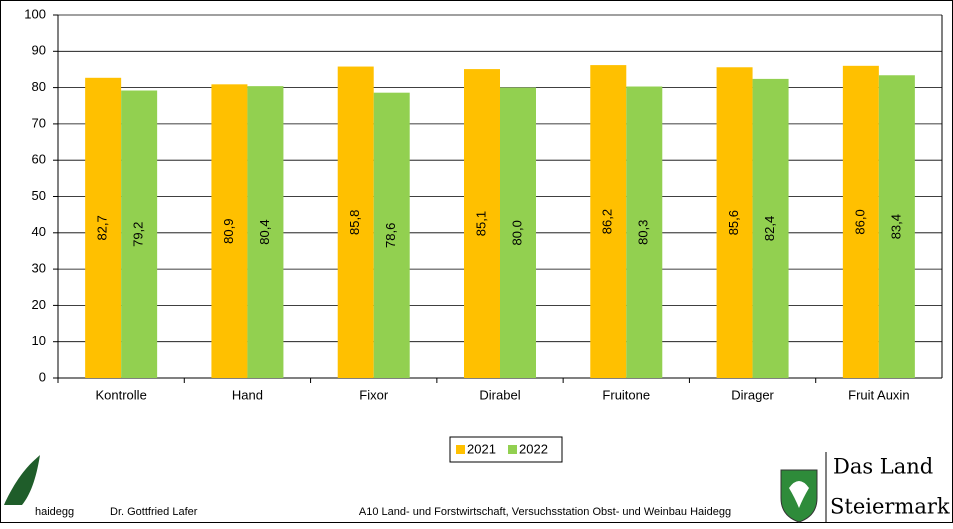 This screenshot has height=529, width=953. Describe the element at coordinates (878, 394) in the screenshot. I see `x-tick-label: Fruit Auxin` at that location.